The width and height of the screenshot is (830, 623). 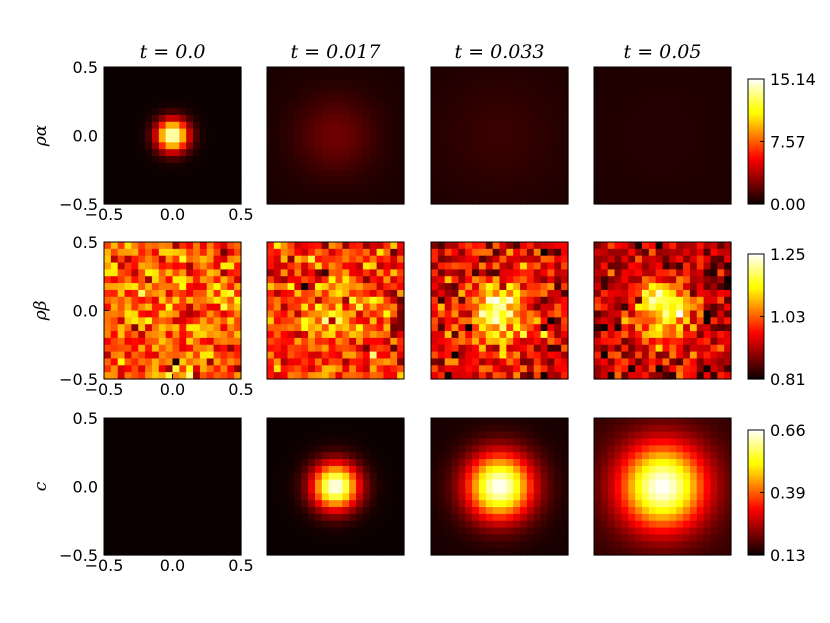 I want to click on heatmap-panel, so click(x=172, y=310).